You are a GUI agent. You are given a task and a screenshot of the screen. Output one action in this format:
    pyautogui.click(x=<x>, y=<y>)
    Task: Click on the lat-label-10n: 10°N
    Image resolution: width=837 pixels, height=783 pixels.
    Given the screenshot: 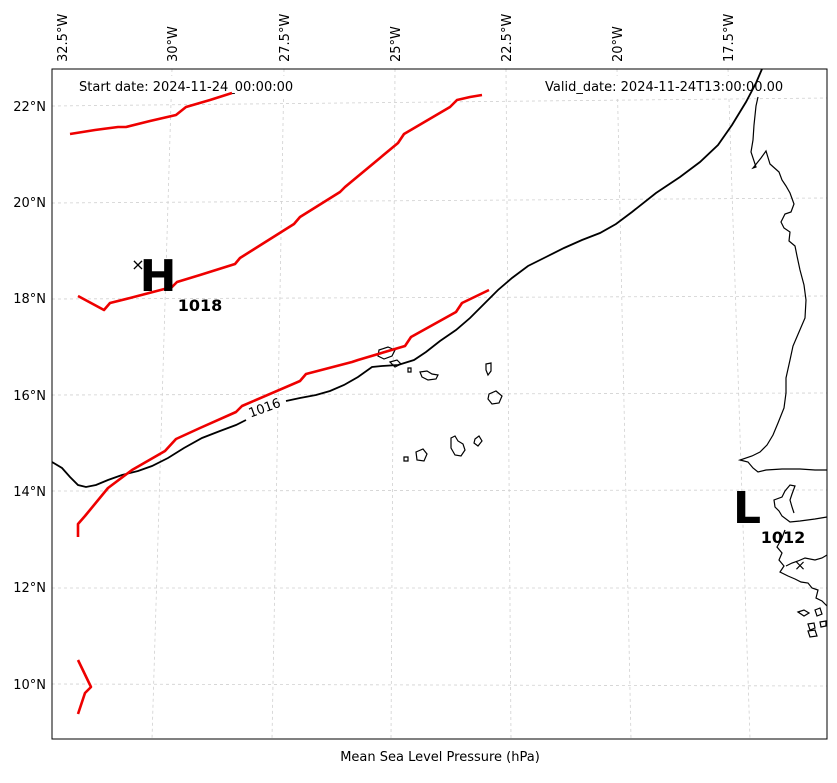 What is the action you would take?
    pyautogui.click(x=29, y=685)
    